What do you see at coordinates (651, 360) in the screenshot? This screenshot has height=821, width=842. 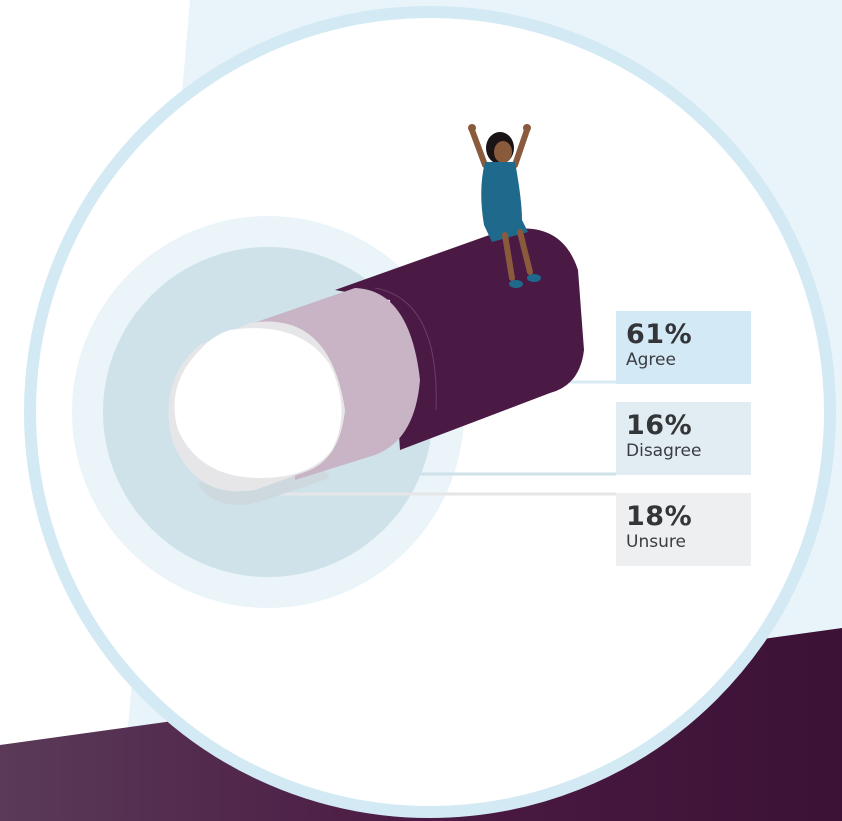 I see `stat-label-agree: Agree` at bounding box center [651, 360].